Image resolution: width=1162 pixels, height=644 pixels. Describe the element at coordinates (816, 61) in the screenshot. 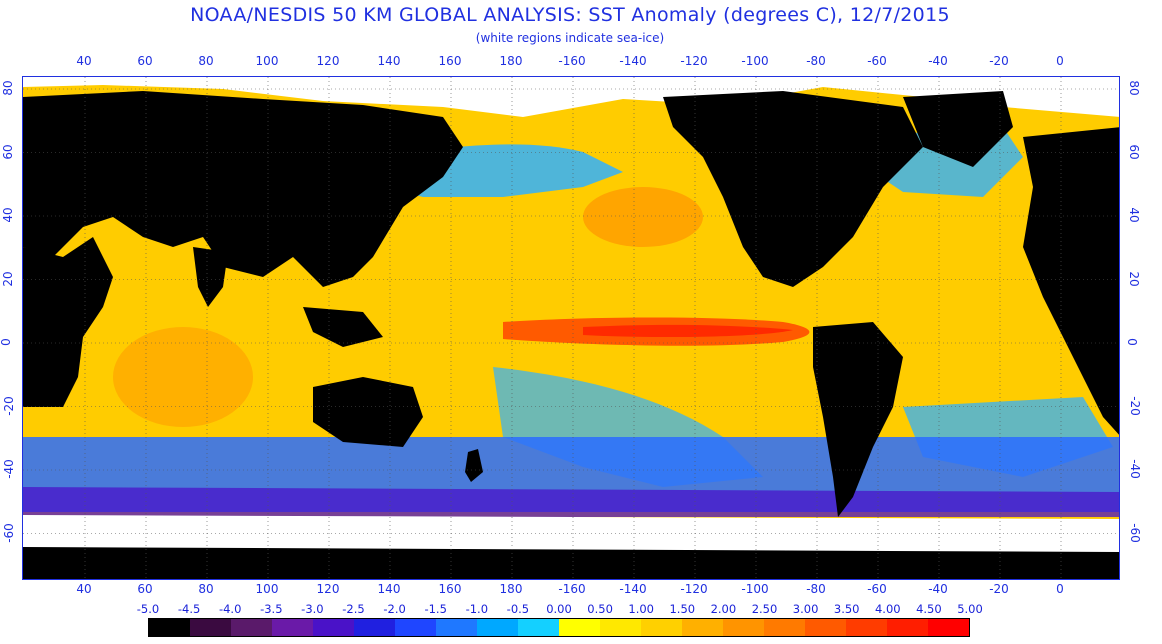

I see `top-lon-tick: -80` at that location.